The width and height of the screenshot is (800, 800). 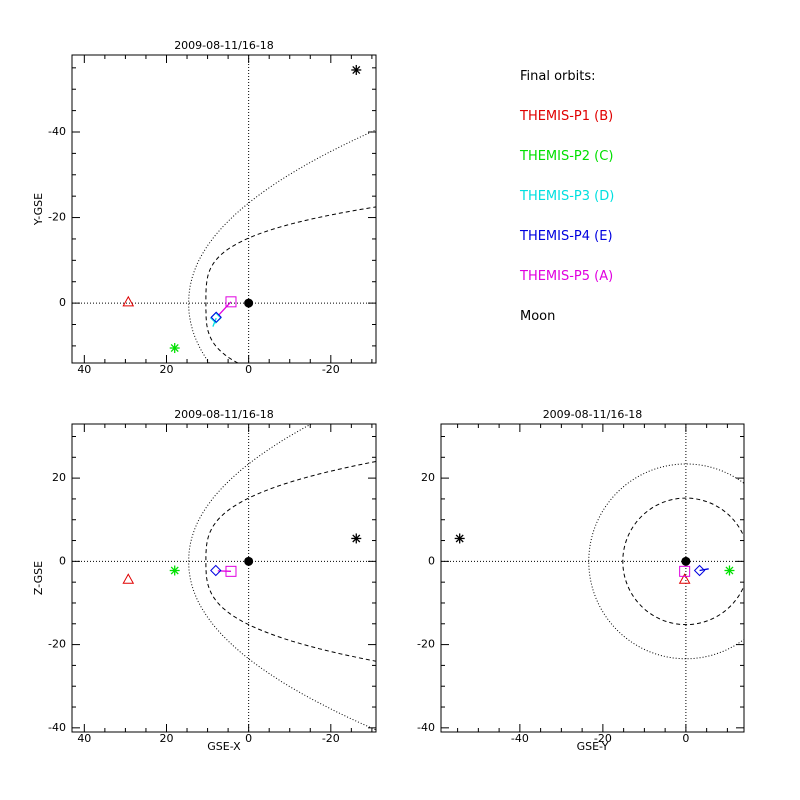 I want to click on legend-item-p3: THEMIS-P3 (D), so click(x=566, y=196).